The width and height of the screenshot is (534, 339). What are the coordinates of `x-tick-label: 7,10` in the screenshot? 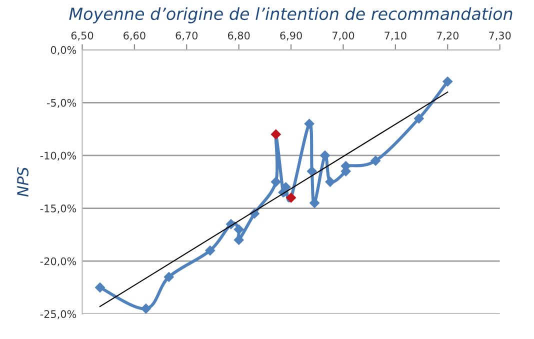 It's located at (395, 36).